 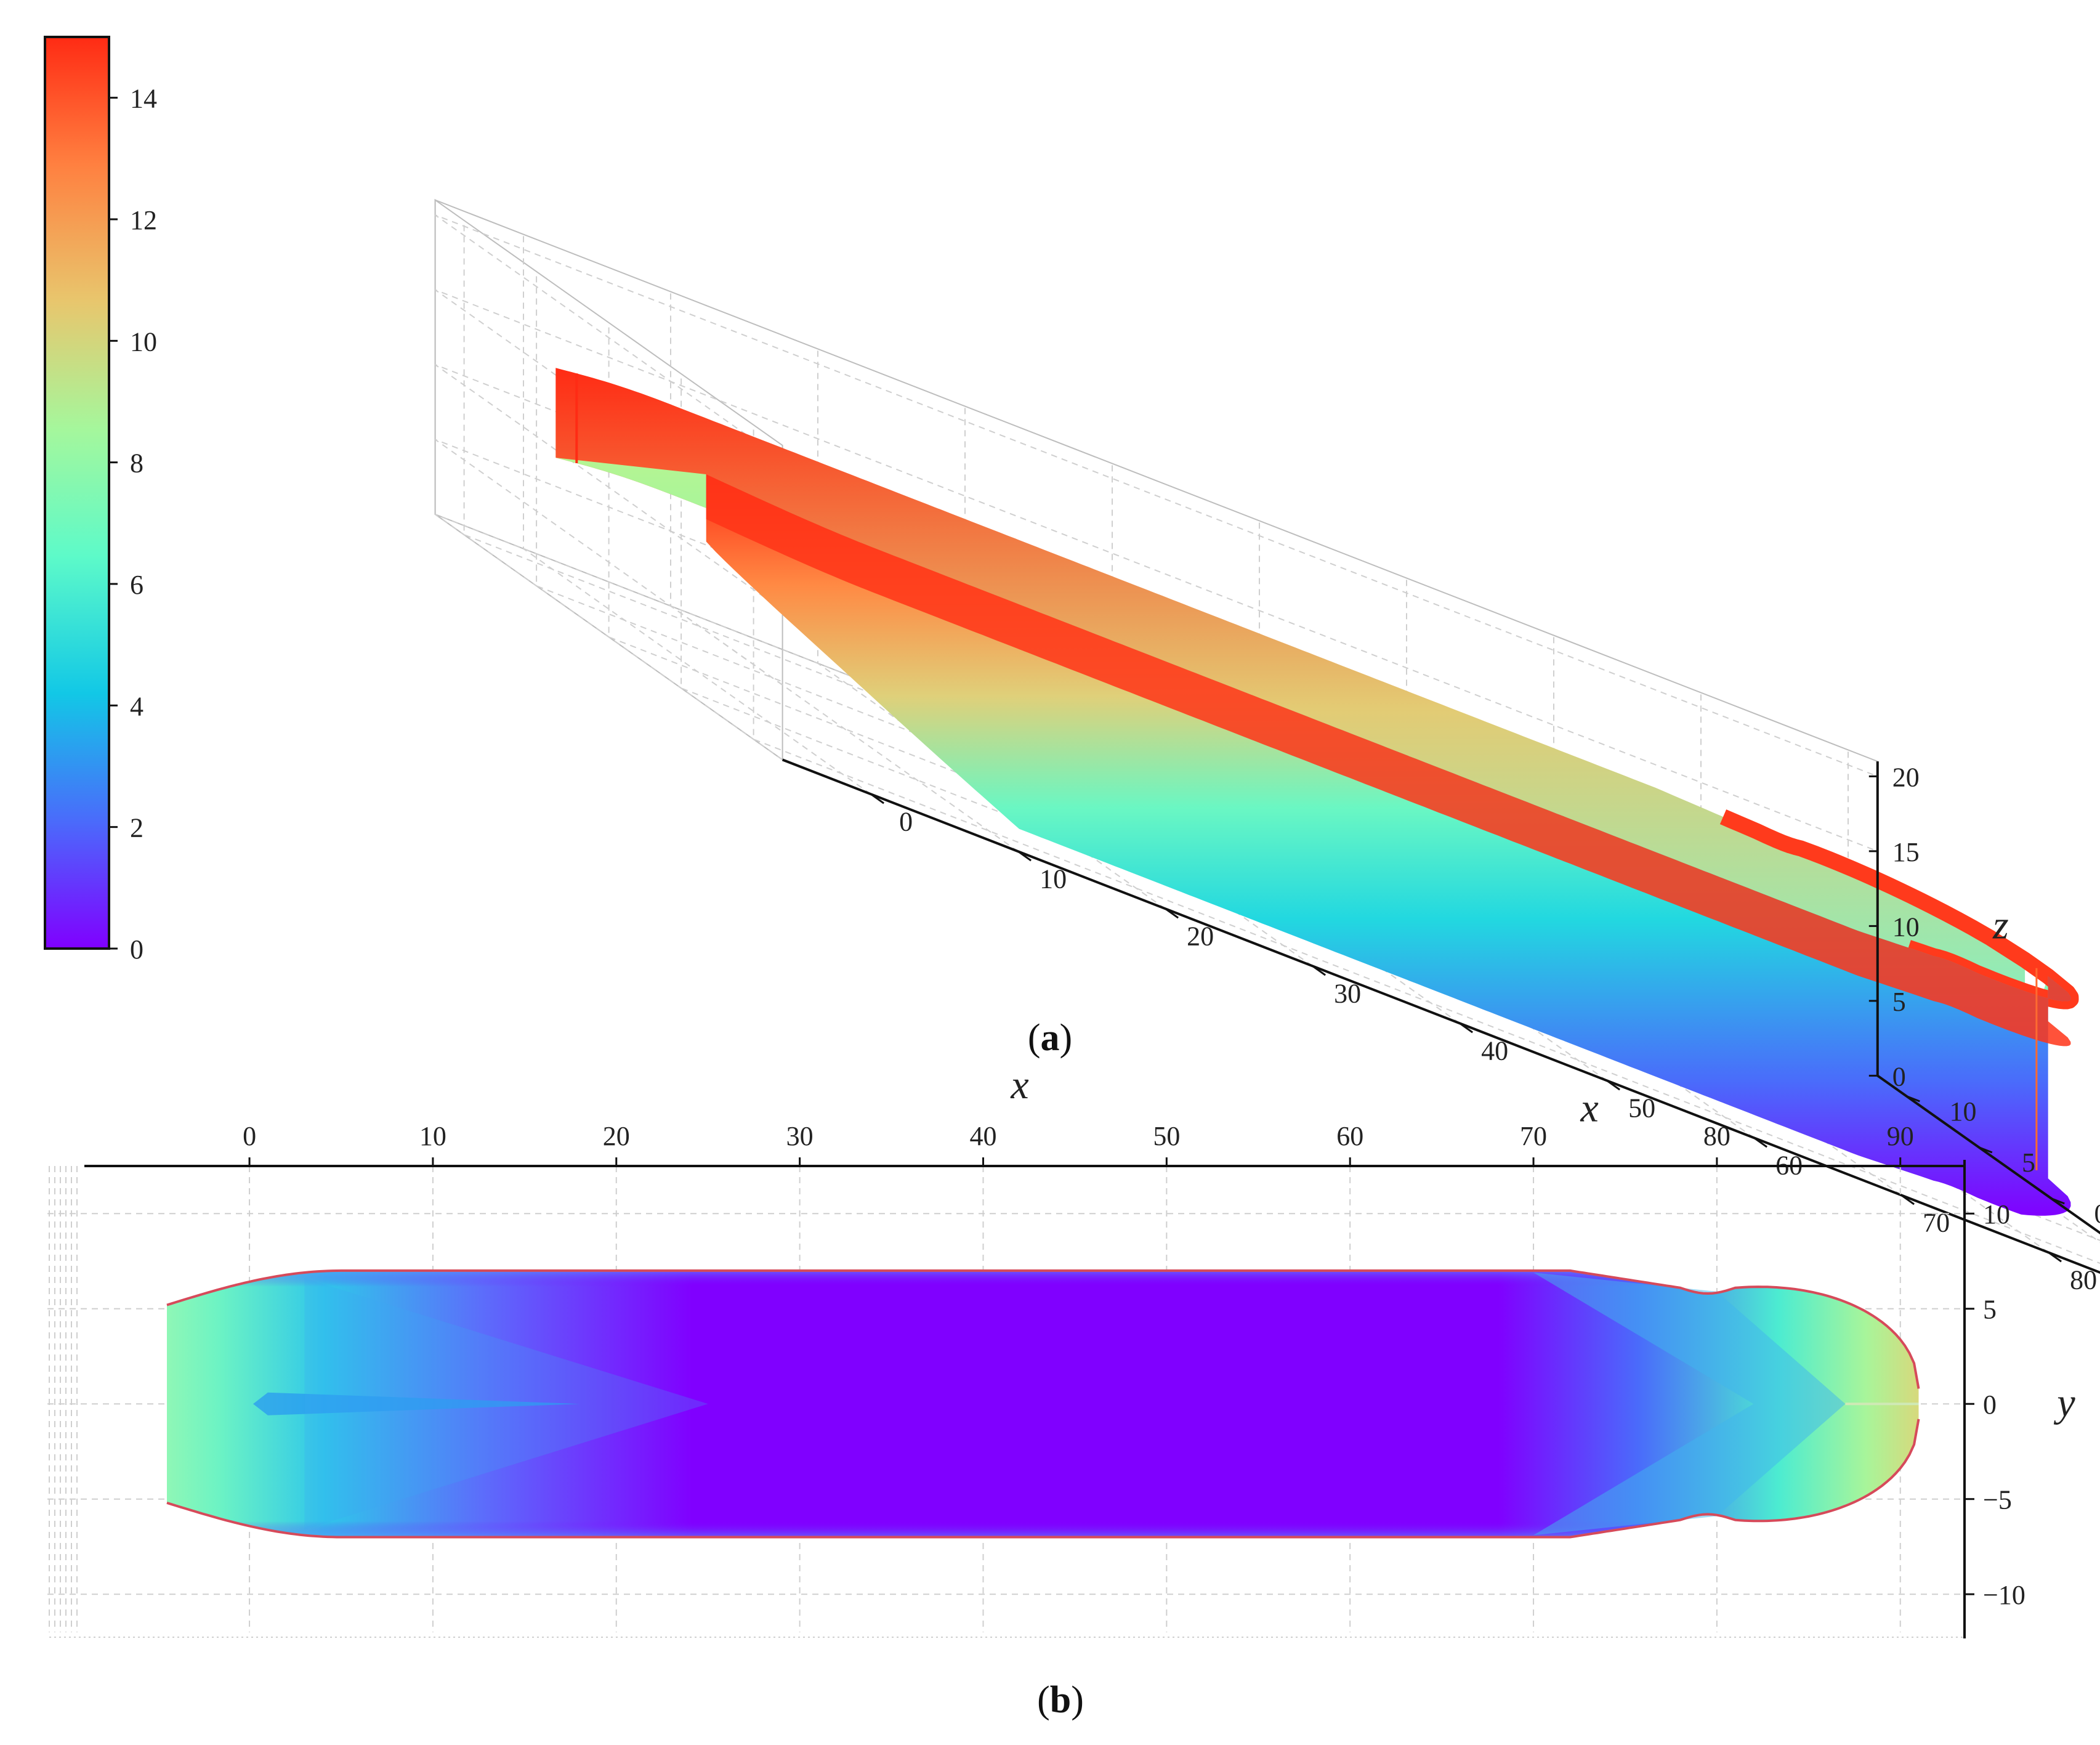 I want to click on hull-plan-edge-shade, so click(x=1043, y=1403).